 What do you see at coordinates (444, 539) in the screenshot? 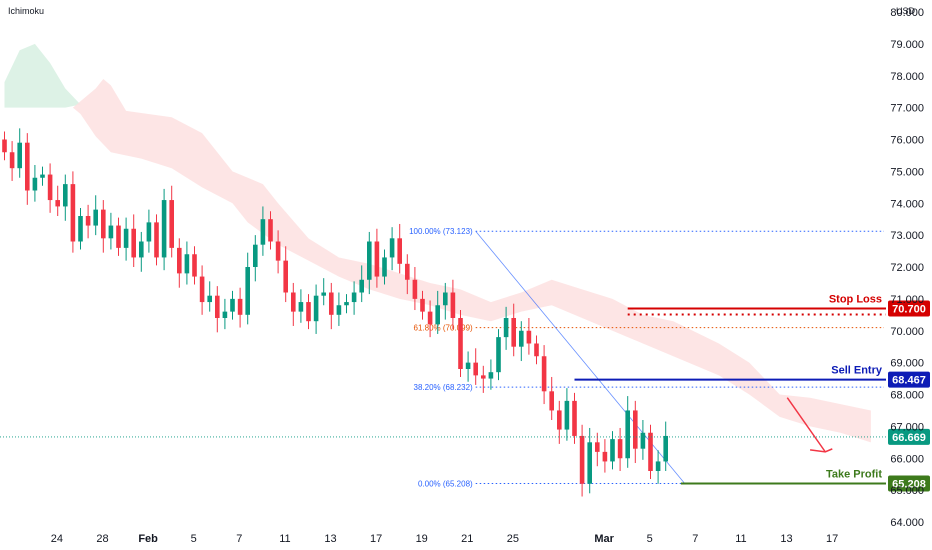
I see `time-axis: 24 28 Feb 5 7 11 13 17 19 21 25 Mar 5 7 11 13 17` at bounding box center [444, 539].